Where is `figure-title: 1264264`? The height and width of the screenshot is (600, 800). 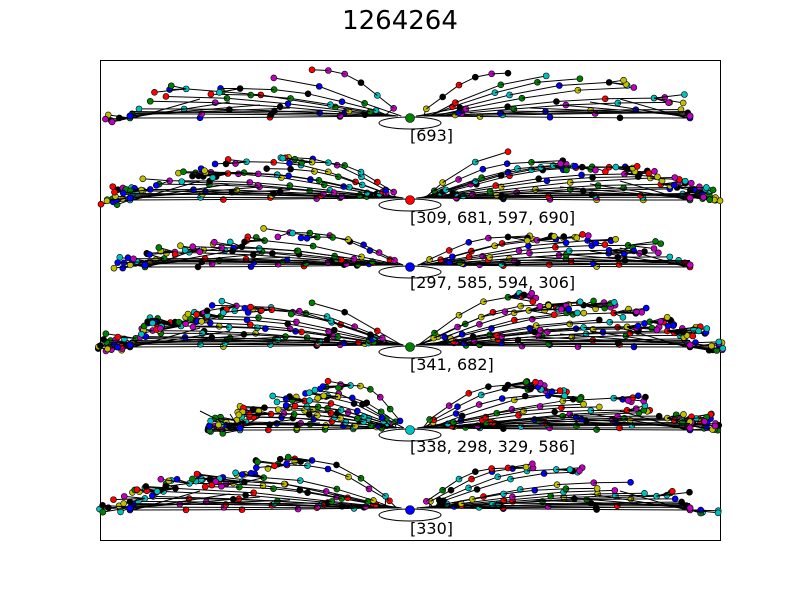
figure-title: 1264264 is located at coordinates (400, 21).